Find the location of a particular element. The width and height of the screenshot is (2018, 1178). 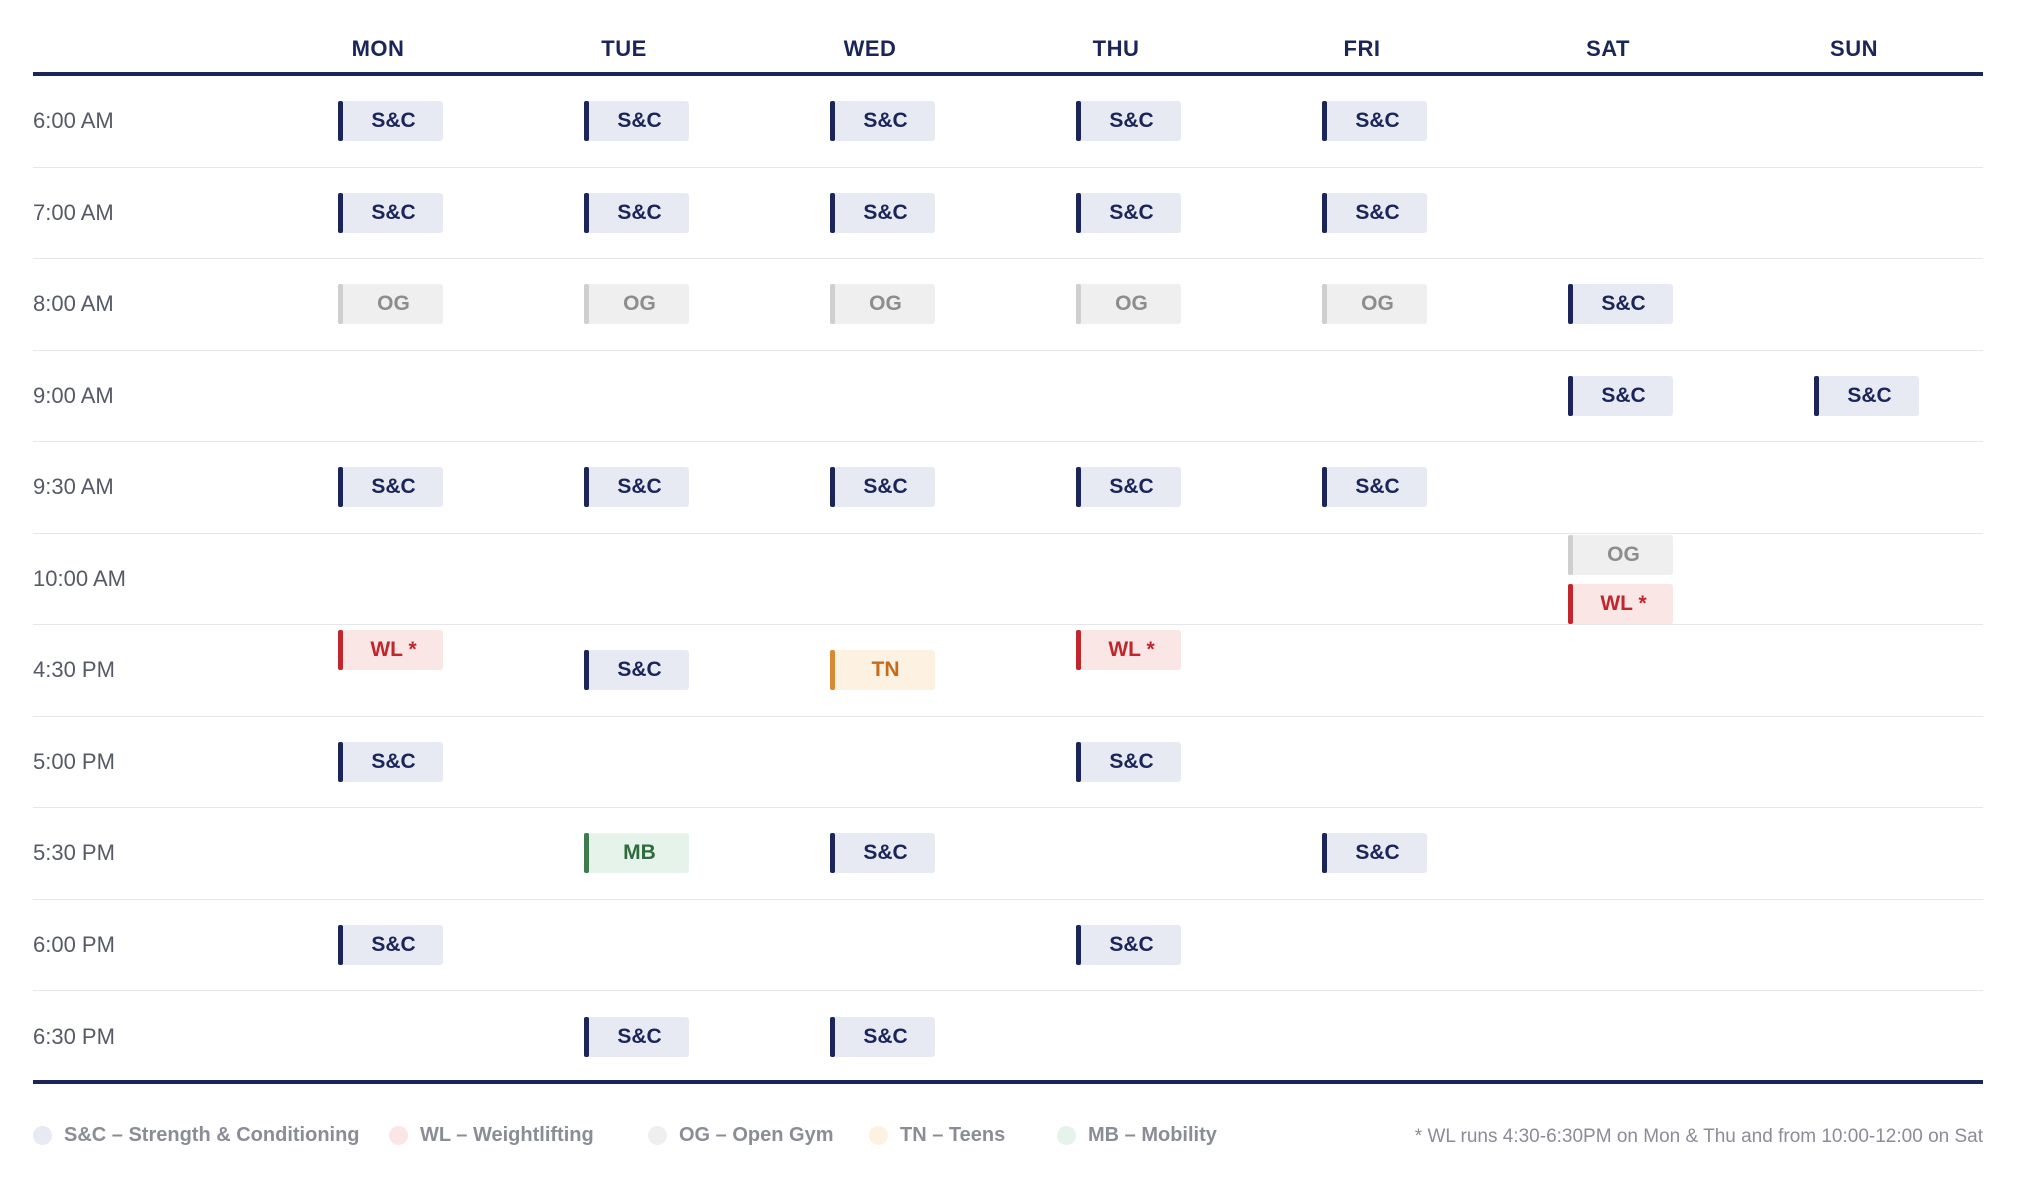

cell-fri: OG is located at coordinates (1374, 304).